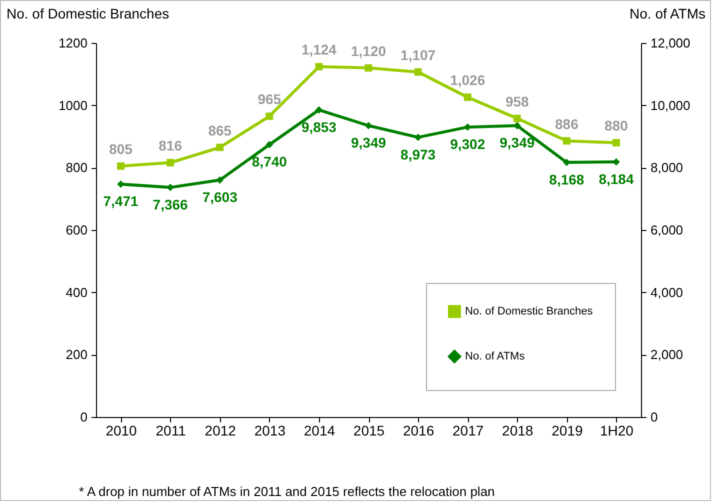  Describe the element at coordinates (667, 230) in the screenshot. I see `y2-tick-label: 6,000` at that location.